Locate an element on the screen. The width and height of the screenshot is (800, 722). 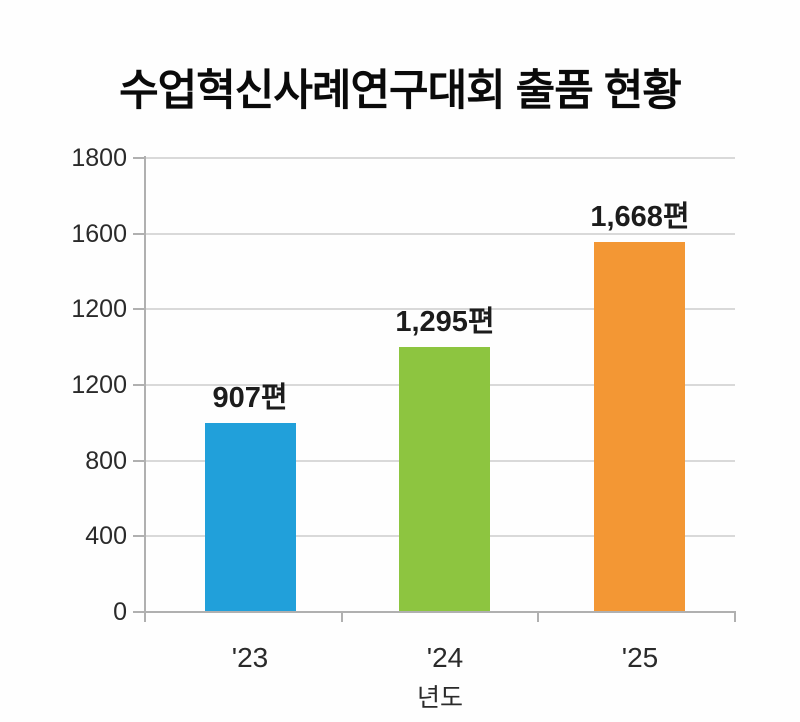
x-tick-label: '25 is located at coordinates (640, 657).